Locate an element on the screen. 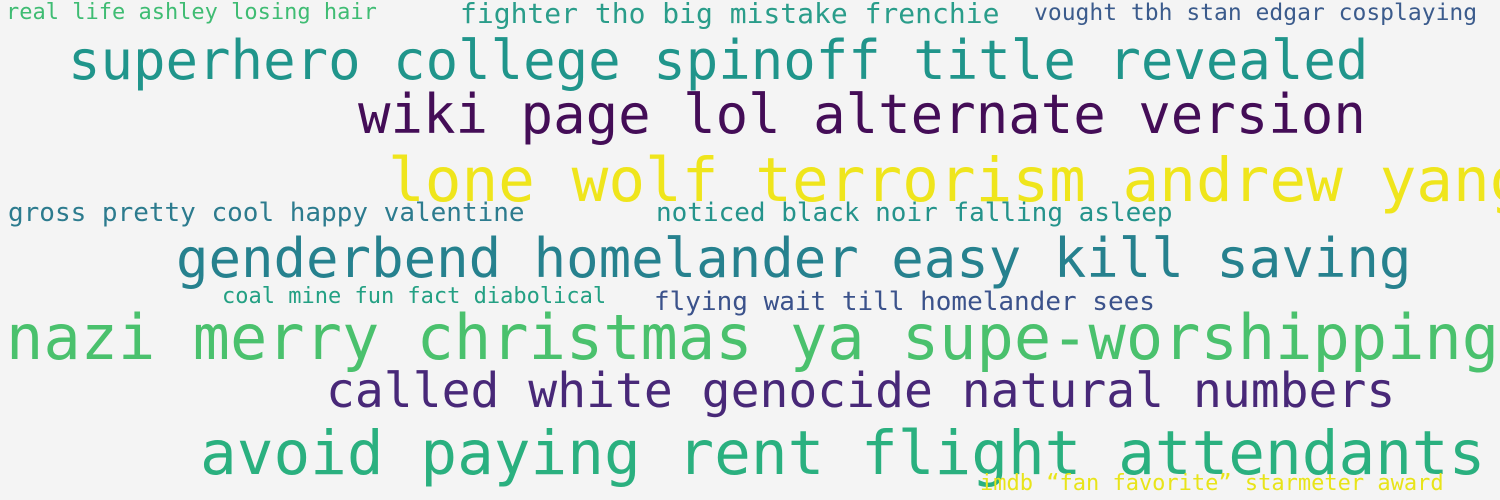  phrase-8: genderbend homelander easy kill saving is located at coordinates (794, 258).